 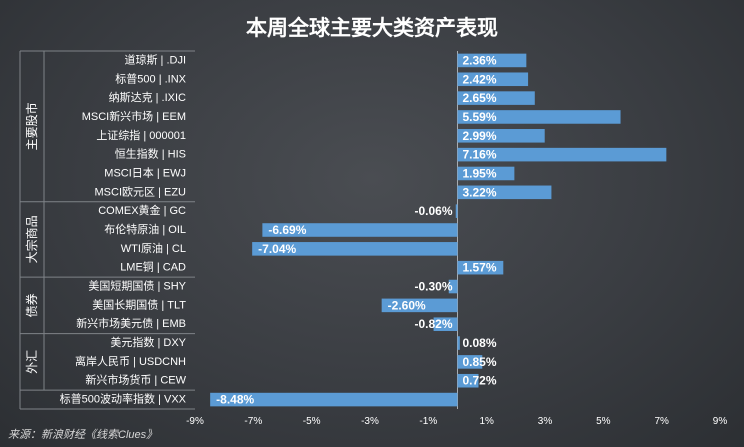 I want to click on category-label: LME铜 | CAD, so click(x=153, y=267).